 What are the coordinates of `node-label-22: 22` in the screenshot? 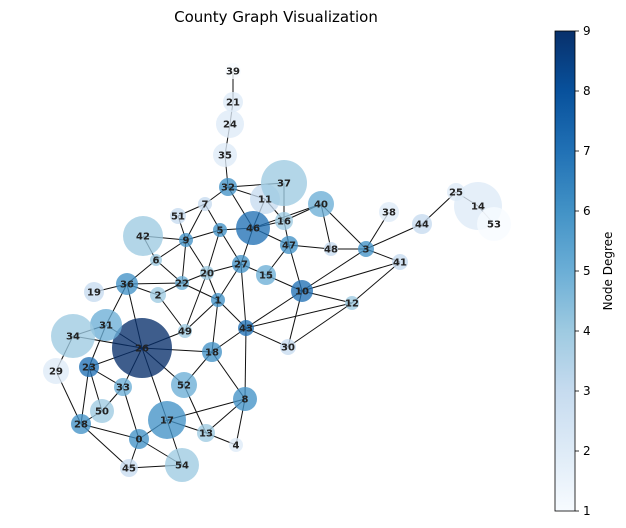 It's located at (182, 284).